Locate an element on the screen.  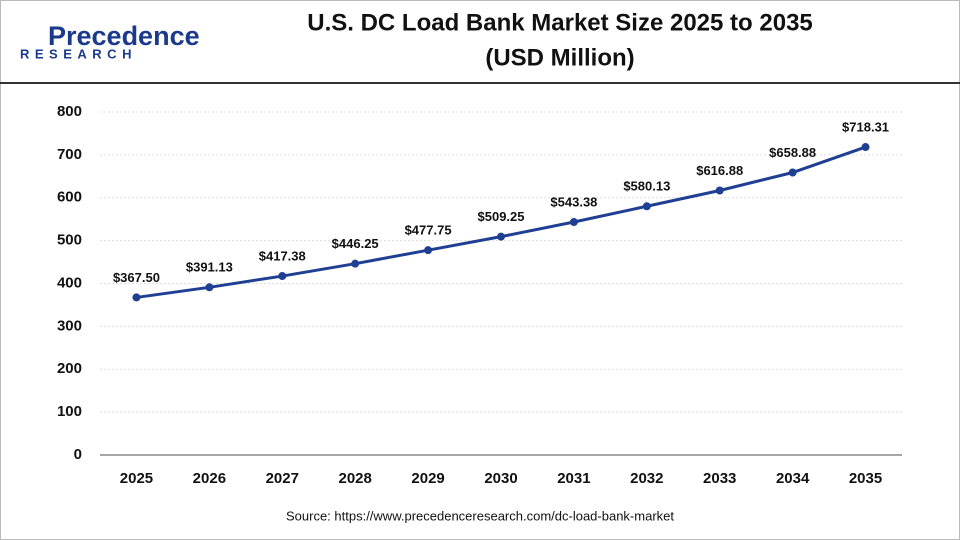
value-label: $477.75 is located at coordinates (428, 230).